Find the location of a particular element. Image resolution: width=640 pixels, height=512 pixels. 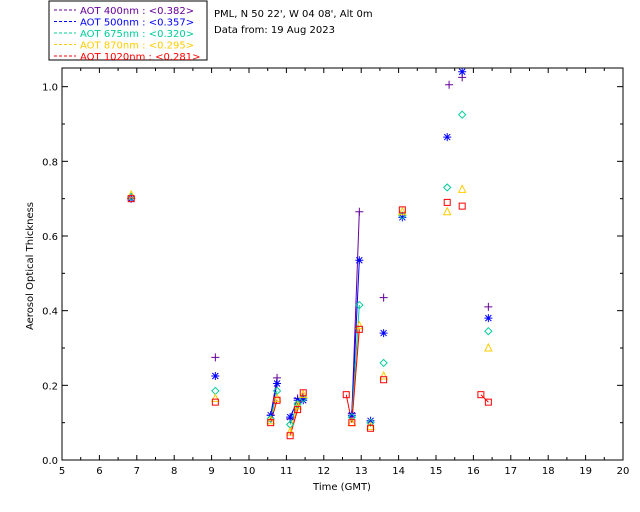

x-tick-label: 16 is located at coordinates (473, 471).